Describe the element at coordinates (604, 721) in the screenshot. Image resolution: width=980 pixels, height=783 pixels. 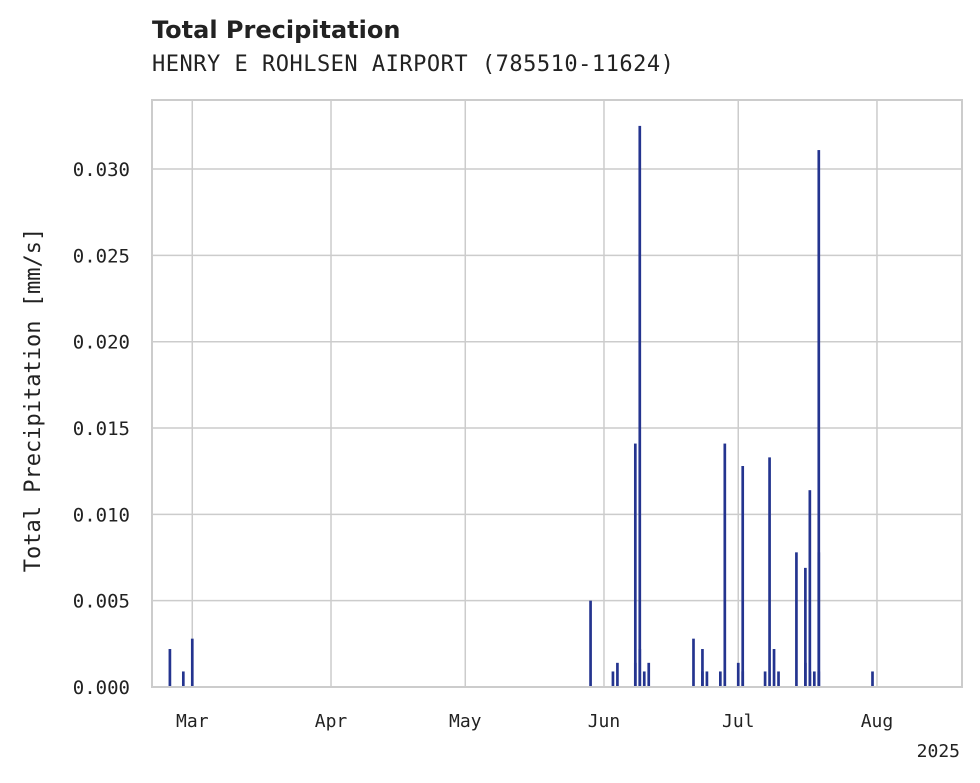
I see `x-tick-label: Jun` at that location.